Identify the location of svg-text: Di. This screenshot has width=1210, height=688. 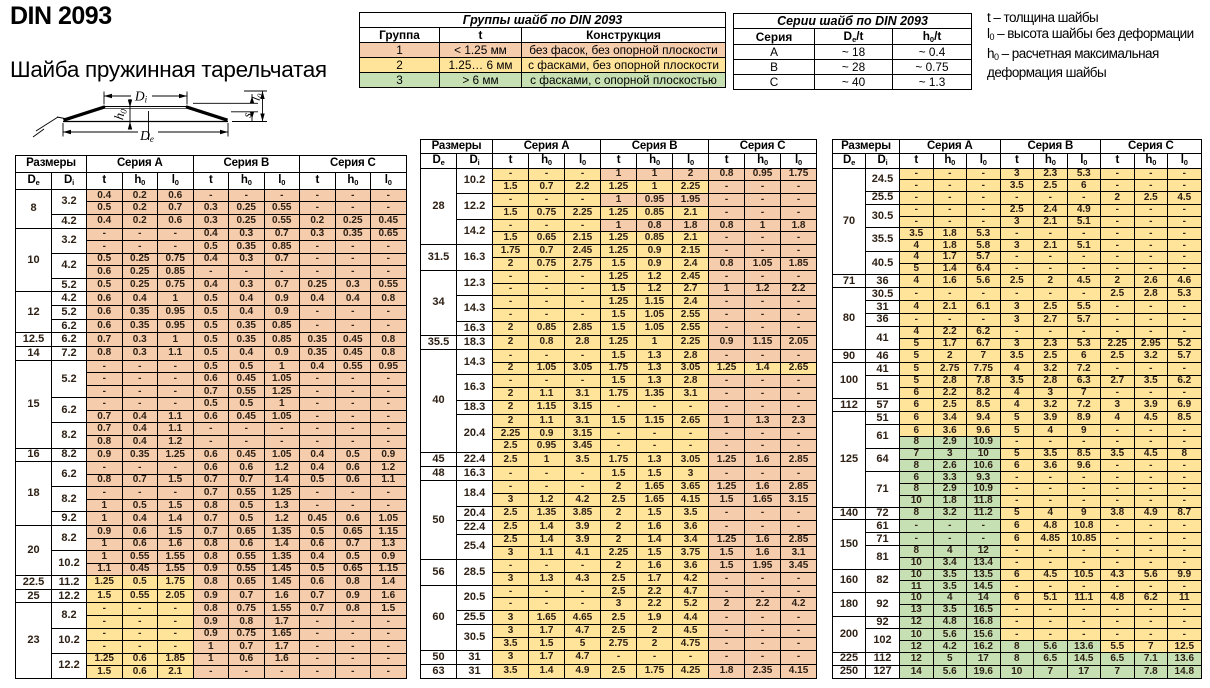
(141, 97).